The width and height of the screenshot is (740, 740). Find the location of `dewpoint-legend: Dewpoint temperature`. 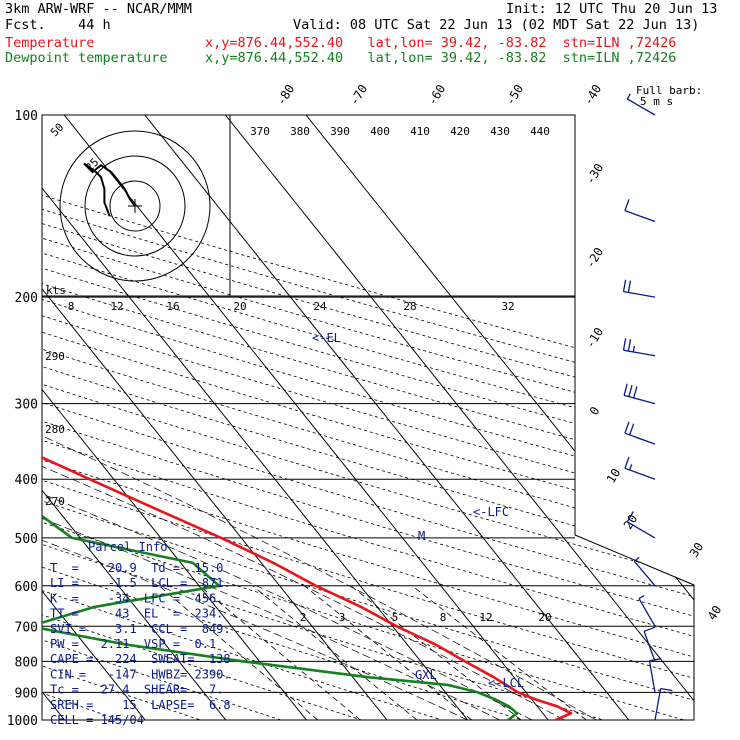

dewpoint-legend: Dewpoint temperature is located at coordinates (86, 58).